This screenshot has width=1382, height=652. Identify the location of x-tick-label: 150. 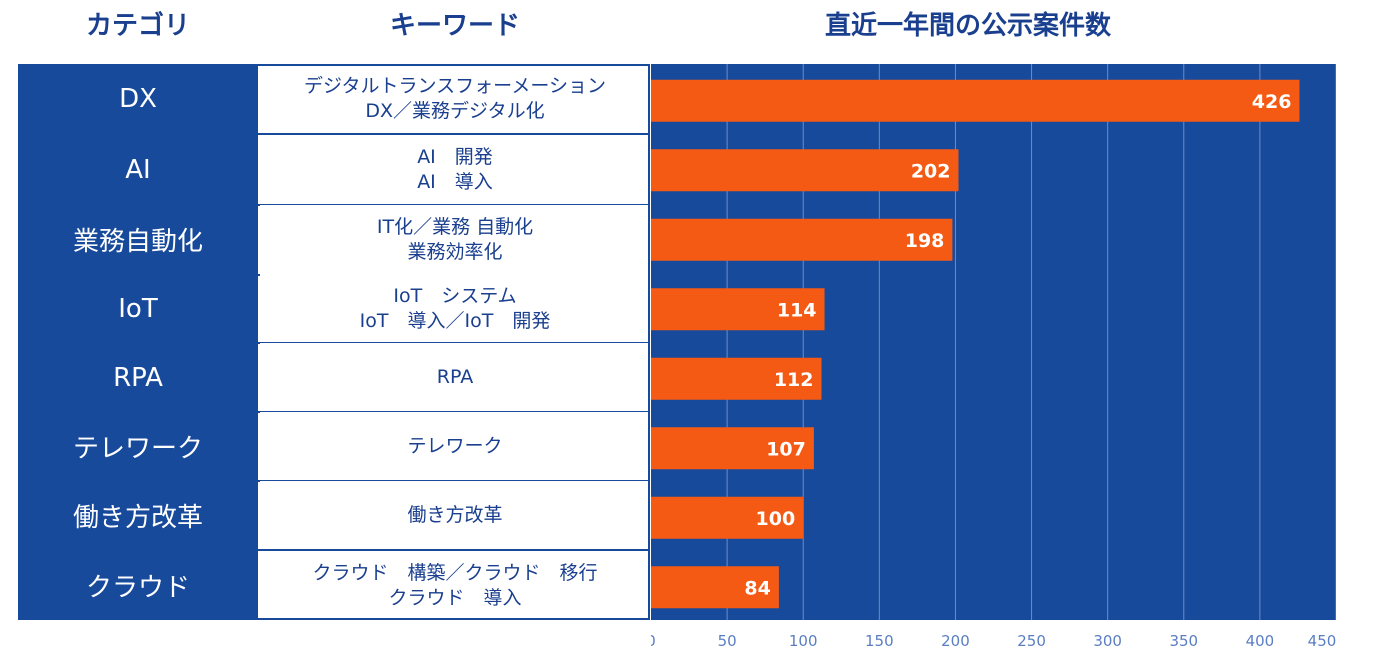
(879, 641).